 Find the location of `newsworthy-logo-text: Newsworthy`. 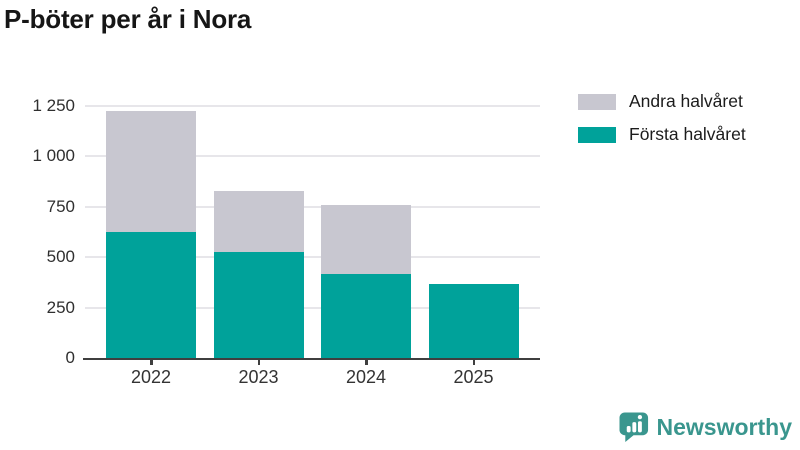

newsworthy-logo-text: Newsworthy is located at coordinates (724, 426).